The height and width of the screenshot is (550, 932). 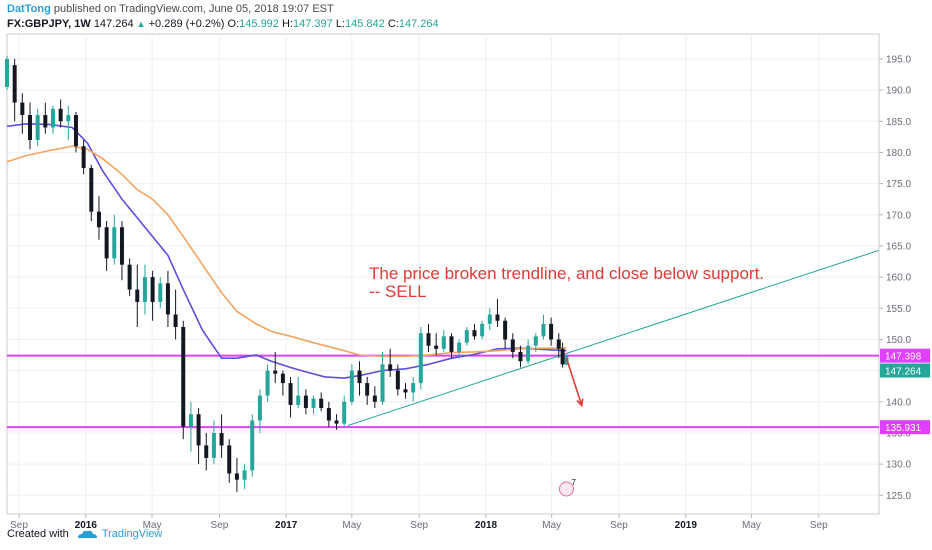 What do you see at coordinates (898, 91) in the screenshot?
I see `y-tick-label: 190.0` at bounding box center [898, 91].